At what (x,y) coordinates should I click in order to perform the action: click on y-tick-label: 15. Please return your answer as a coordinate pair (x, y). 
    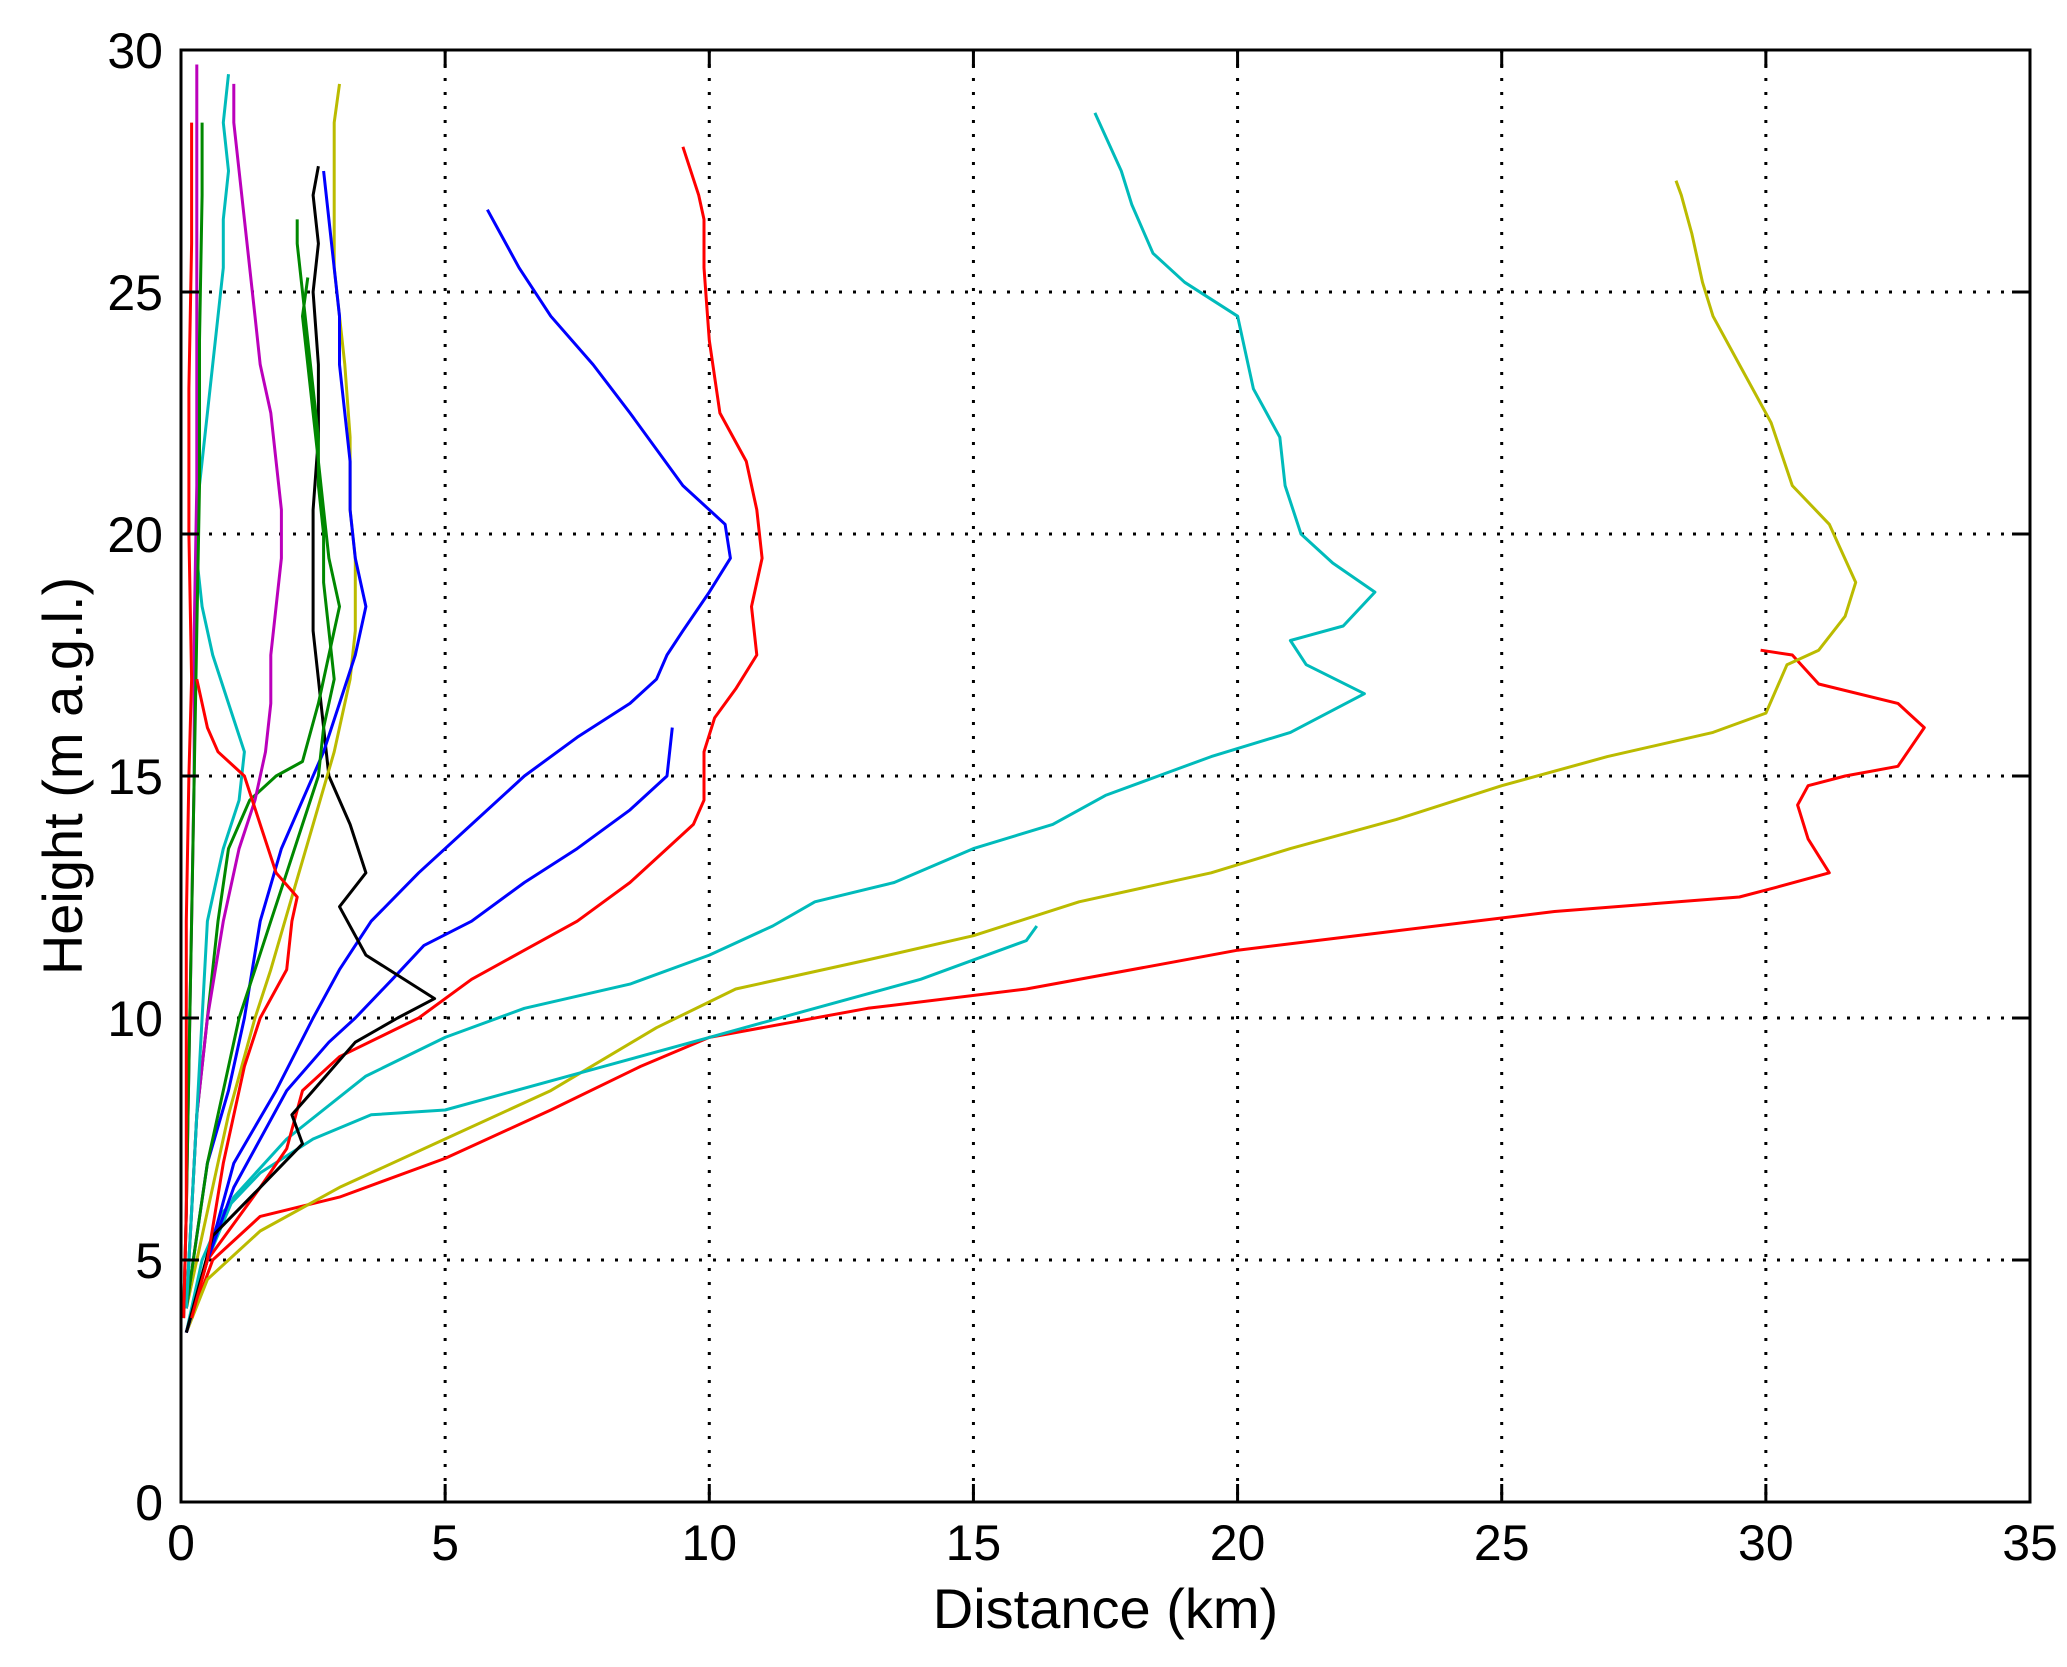
    Looking at the image, I should click on (135, 777).